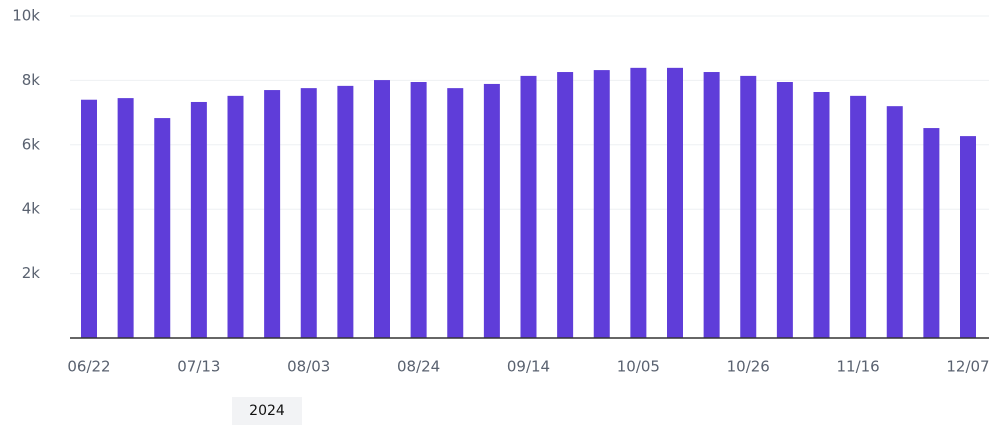 This screenshot has width=989, height=425. Describe the element at coordinates (638, 367) in the screenshot. I see `x-tick-label: 10/05` at that location.